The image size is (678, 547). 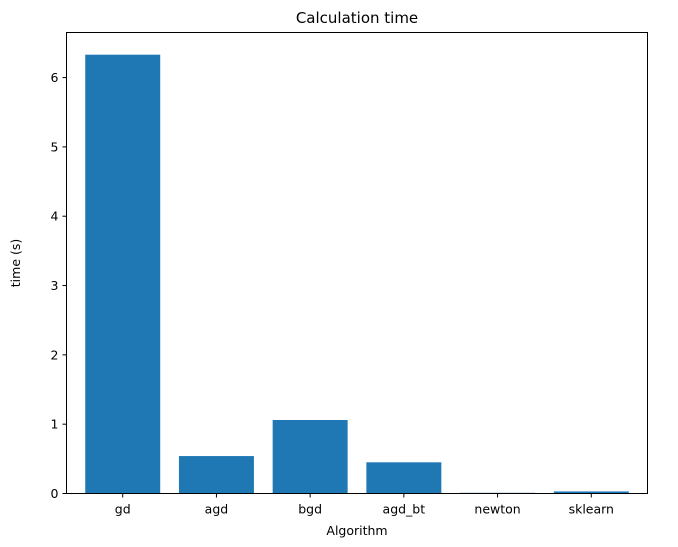 What do you see at coordinates (55, 285) in the screenshot?
I see `y-tick-label: 3` at bounding box center [55, 285].